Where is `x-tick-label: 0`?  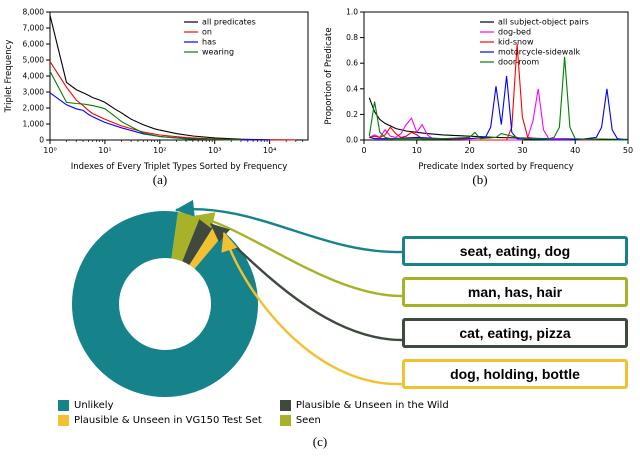 x-tick-label: 0 is located at coordinates (363, 150).